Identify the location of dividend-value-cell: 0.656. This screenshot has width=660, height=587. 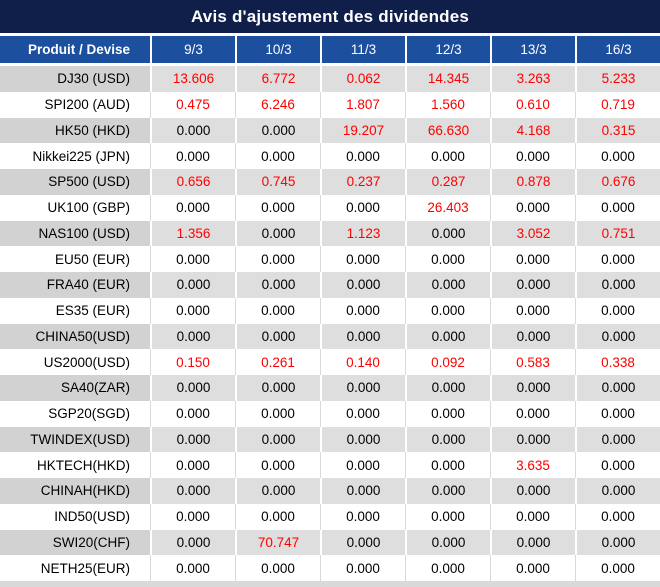
(192, 182).